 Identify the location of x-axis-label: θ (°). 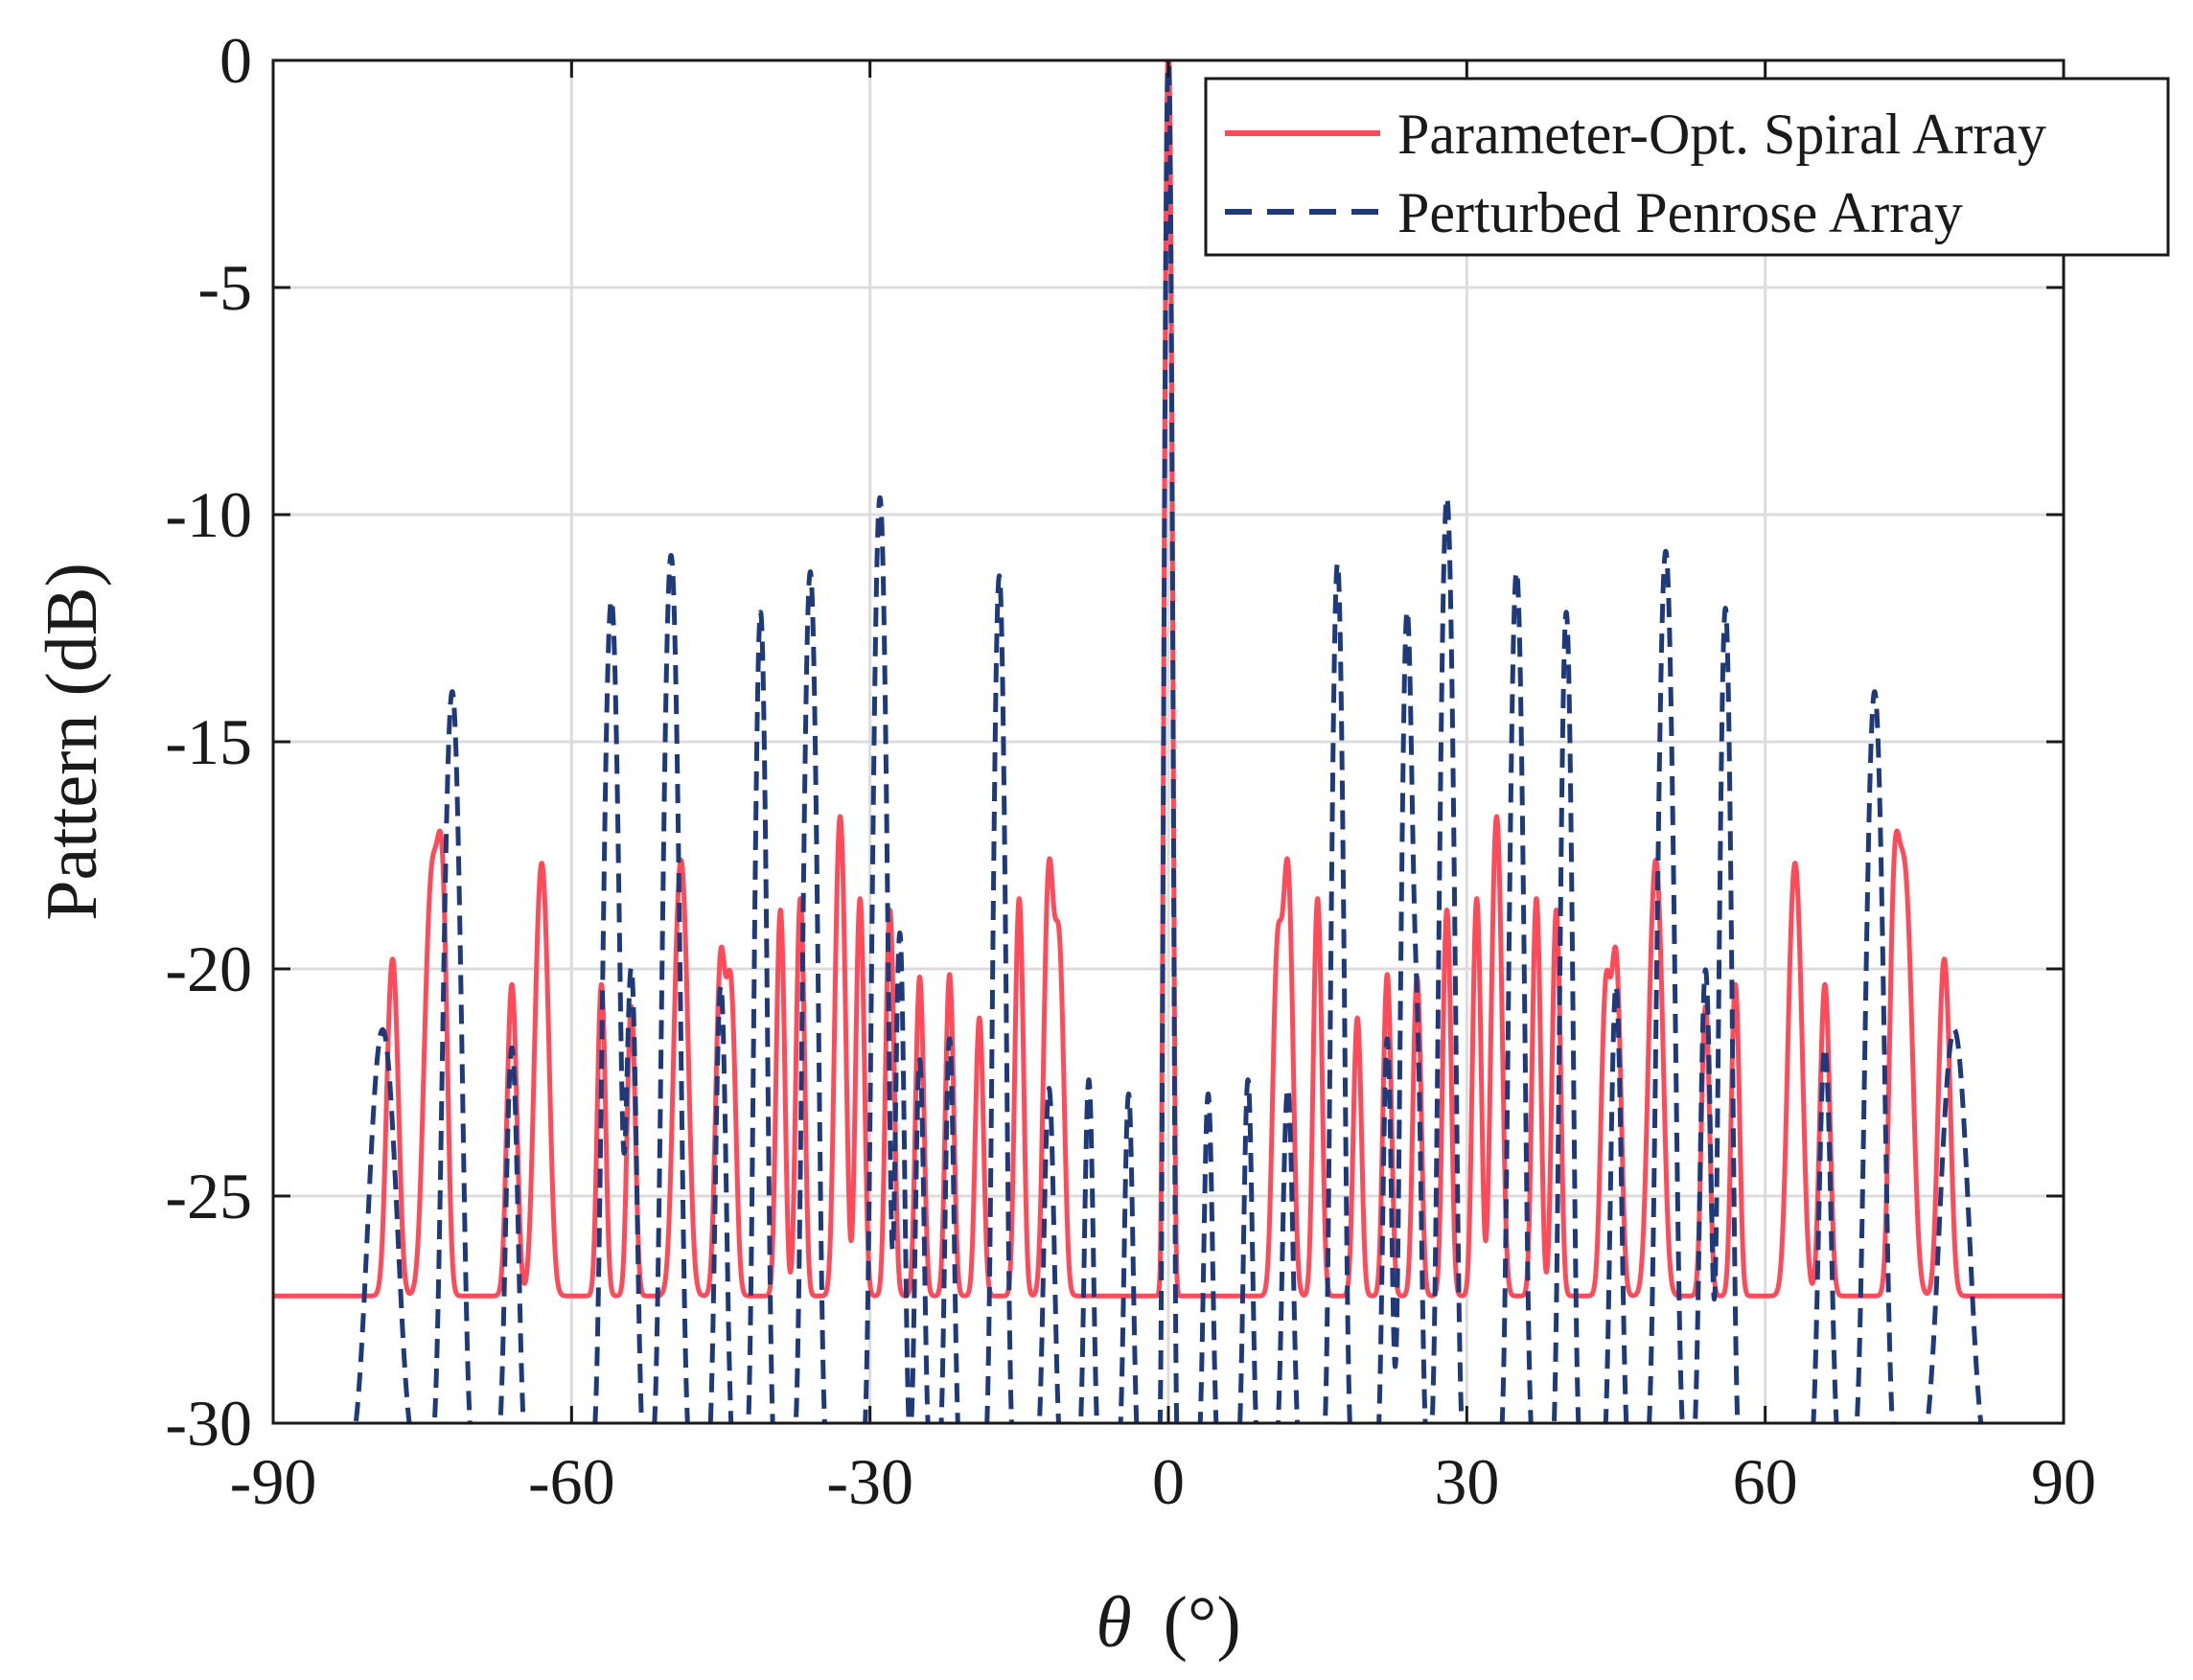
(1168, 1623).